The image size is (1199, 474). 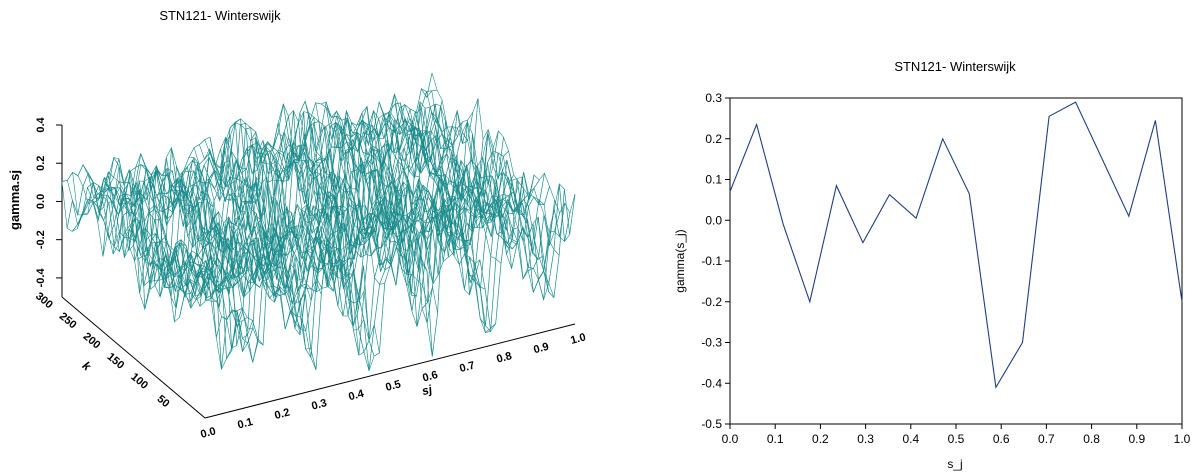 What do you see at coordinates (1046, 439) in the screenshot?
I see `x-tick-label: 0.7` at bounding box center [1046, 439].